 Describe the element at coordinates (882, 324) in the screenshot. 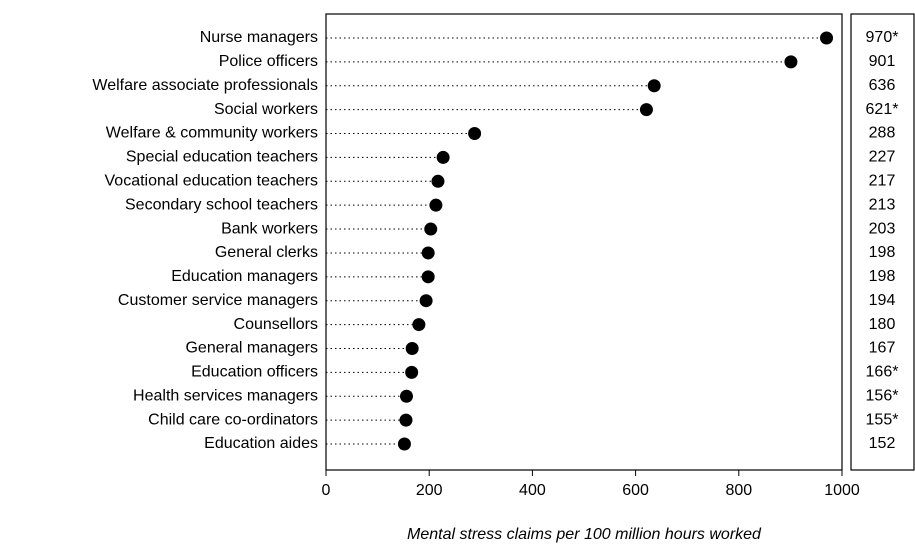

I see `value-label: 180` at that location.